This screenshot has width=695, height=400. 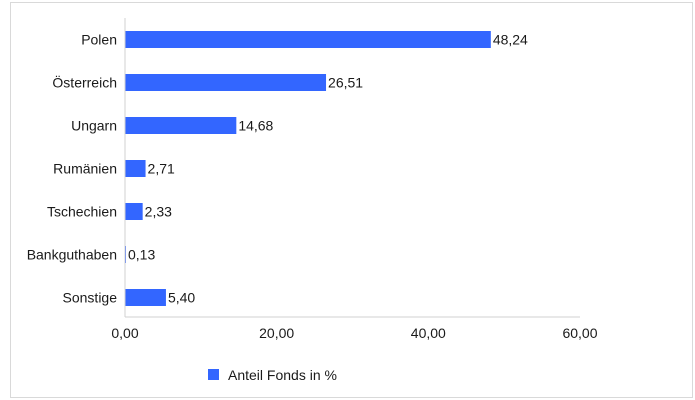 I want to click on category-label: Rumänien, so click(x=85, y=169).